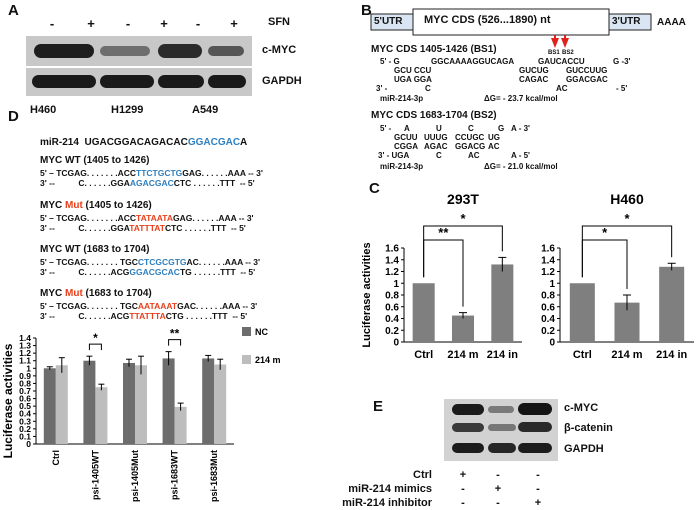 Image resolution: width=700 pixels, height=510 pixels. Describe the element at coordinates (206, 316) in the screenshot. I see `seq-flank: CTG . . . . . .TTT -- 5'` at that location.